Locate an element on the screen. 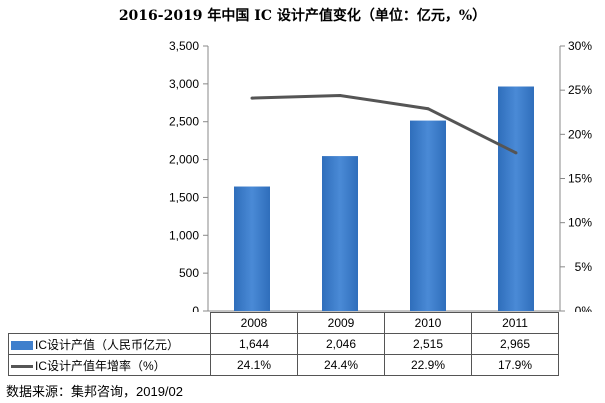 This screenshot has height=403, width=605. table-row-line-series: IC设计产值年增率（%） 24.1% 24.4% 22.9% 17.9% is located at coordinates (283, 365).